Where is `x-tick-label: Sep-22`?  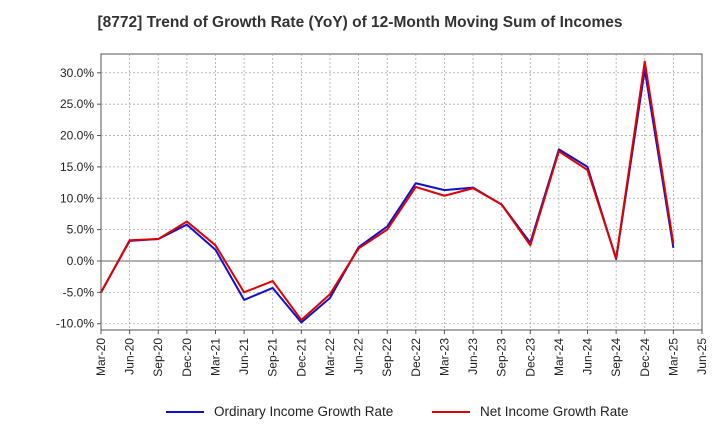
x-tick-label: Sep-22 is located at coordinates (387, 357).